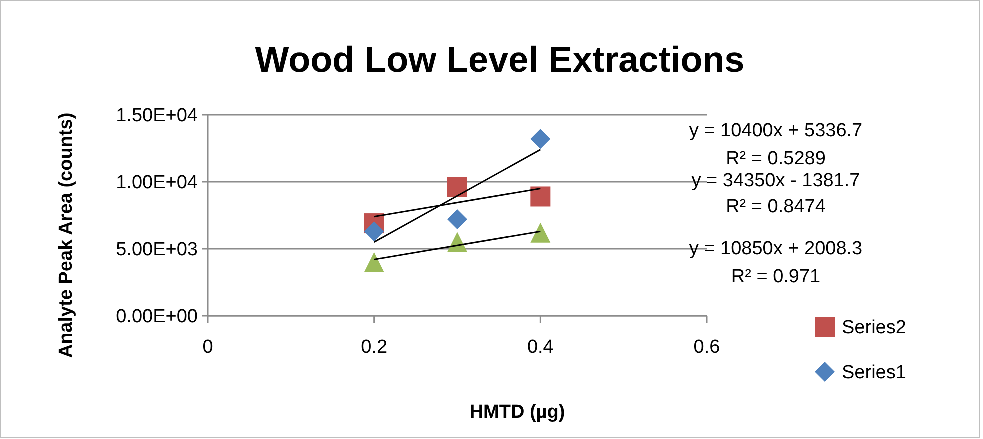  I want to click on y-axis-title: Analyte Peak Area (counts), so click(66, 235).